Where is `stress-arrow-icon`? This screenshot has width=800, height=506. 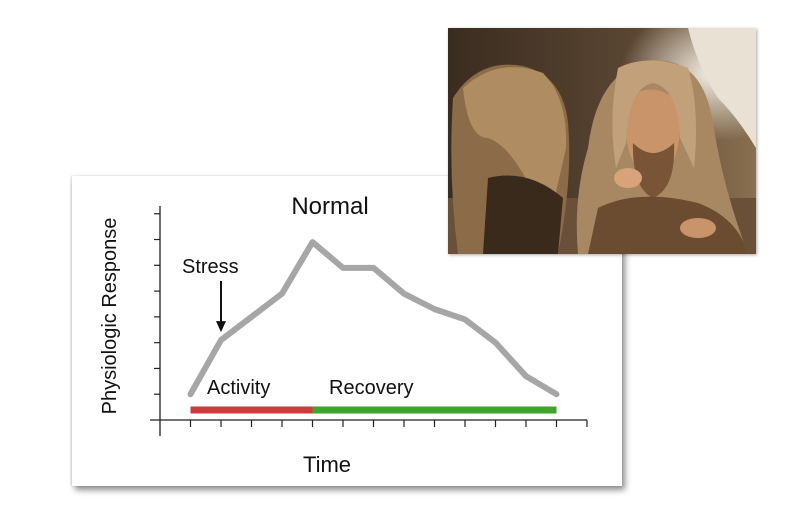 stress-arrow-icon is located at coordinates (221, 307).